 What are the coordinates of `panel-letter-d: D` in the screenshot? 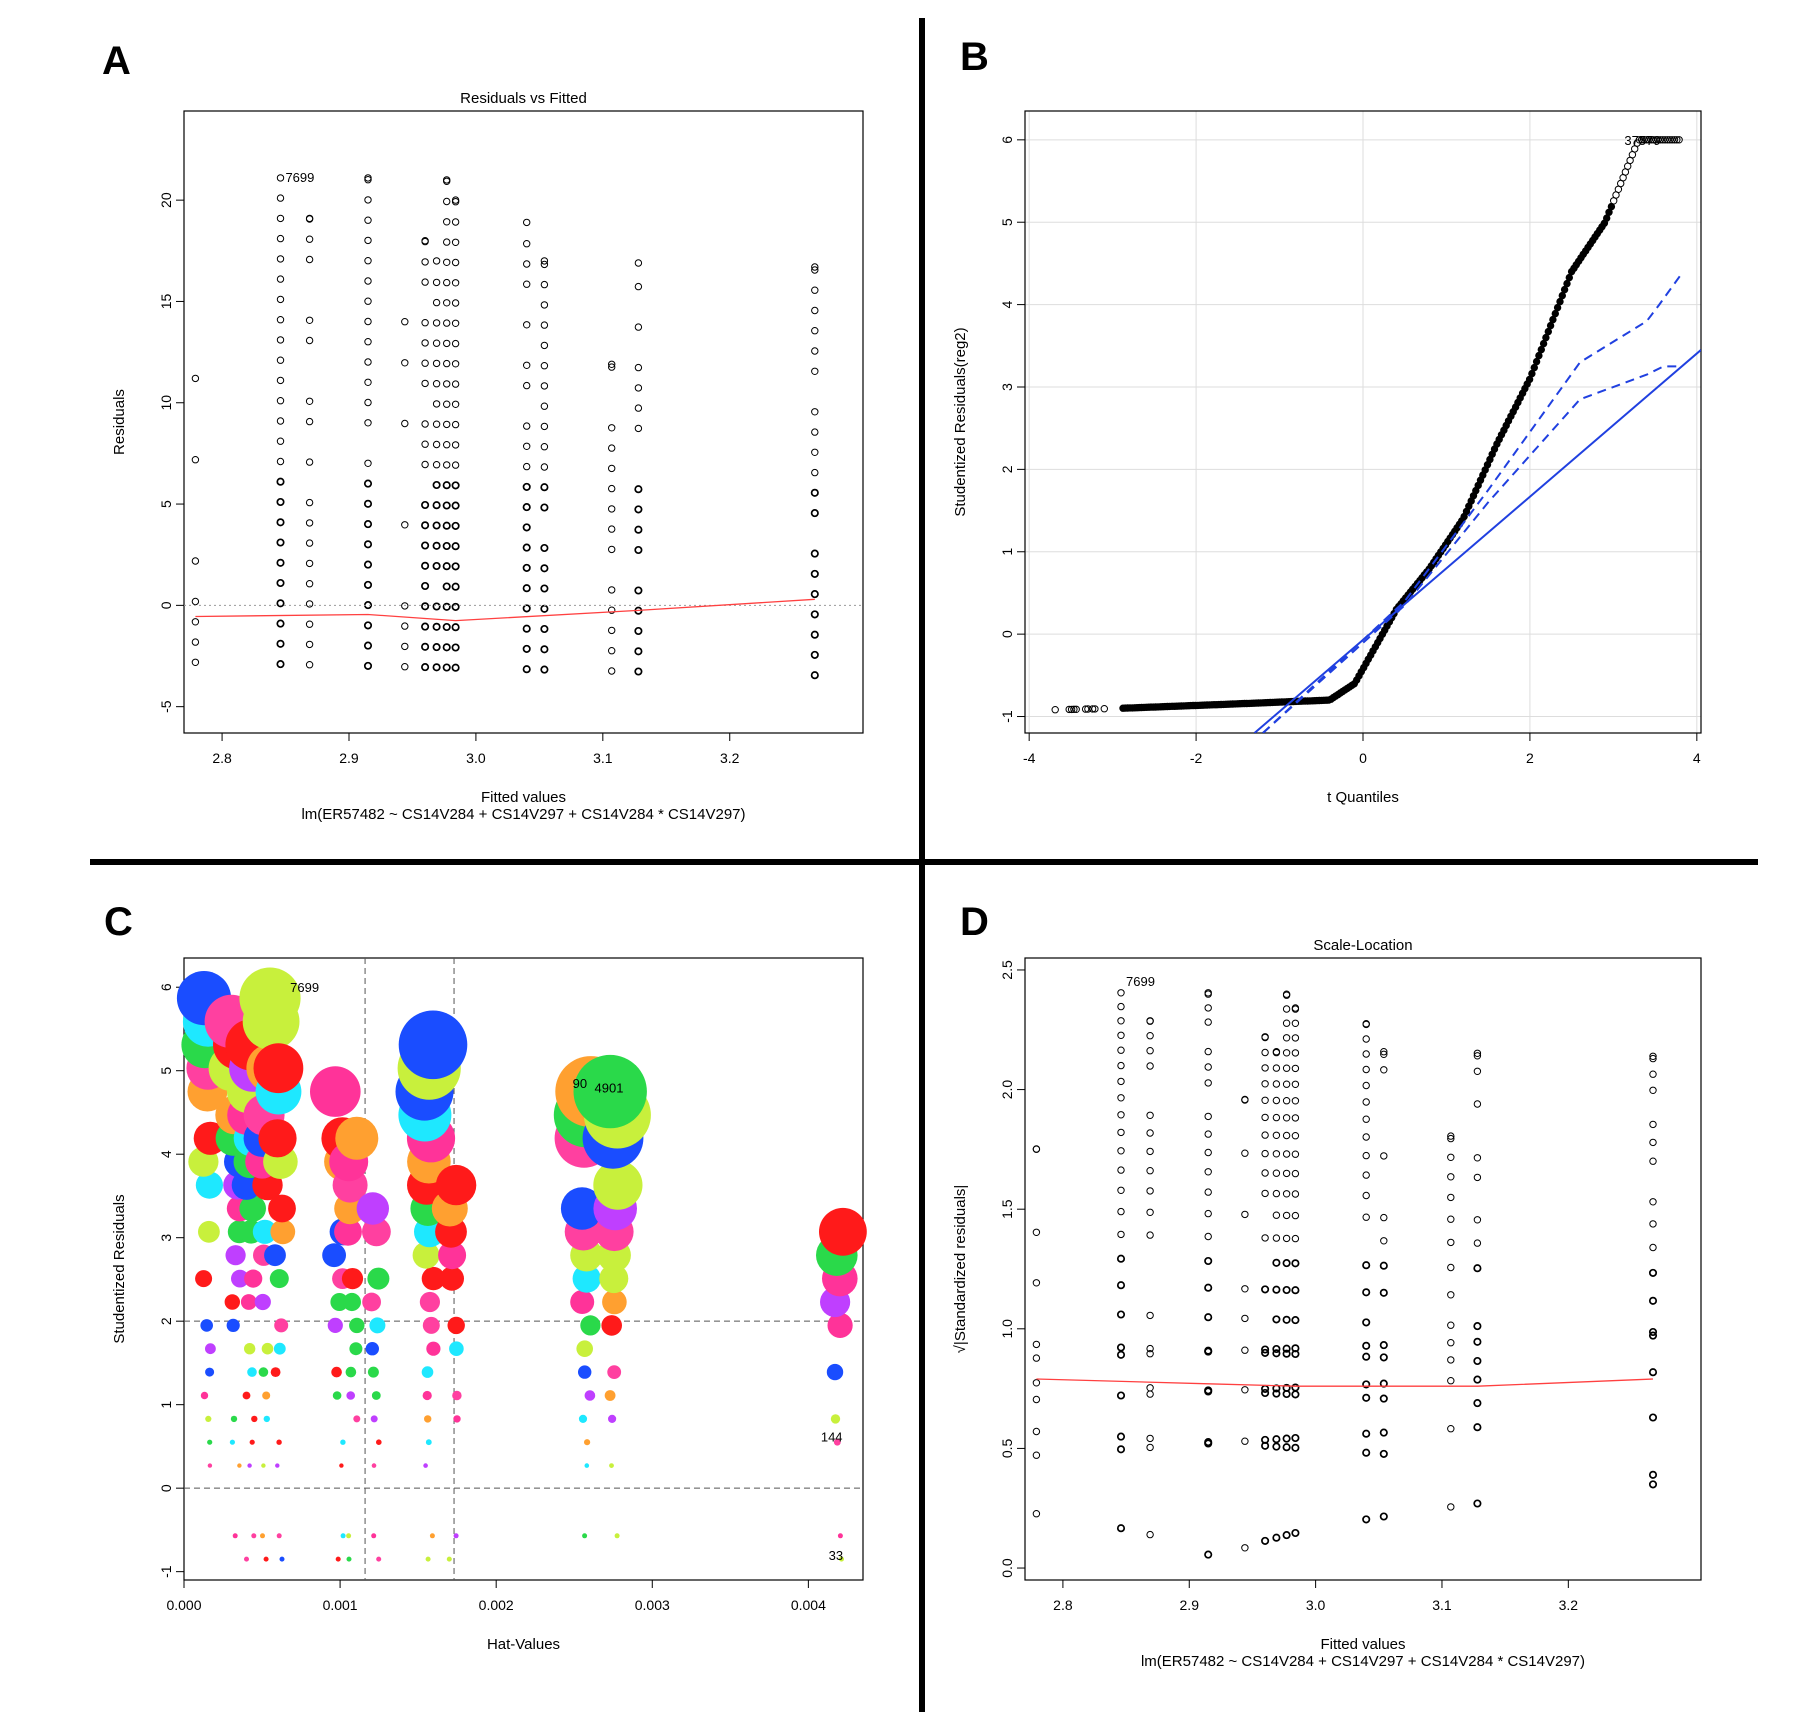 It's located at (974, 922).